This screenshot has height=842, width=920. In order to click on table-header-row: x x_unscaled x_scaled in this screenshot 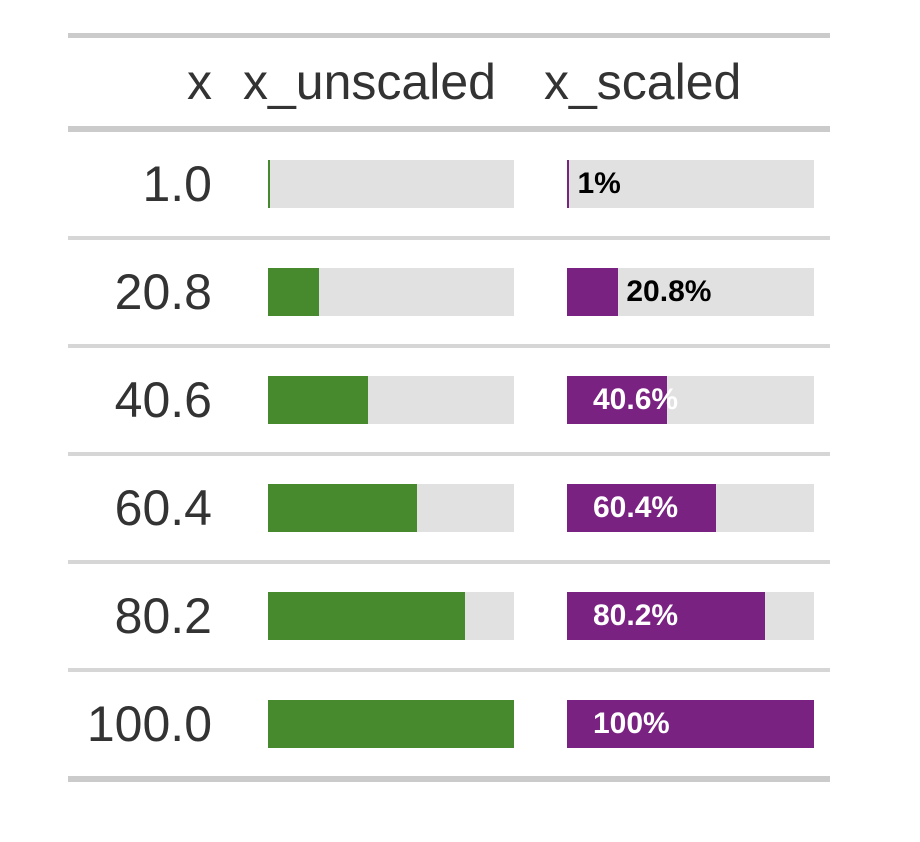, I will do `click(449, 85)`.